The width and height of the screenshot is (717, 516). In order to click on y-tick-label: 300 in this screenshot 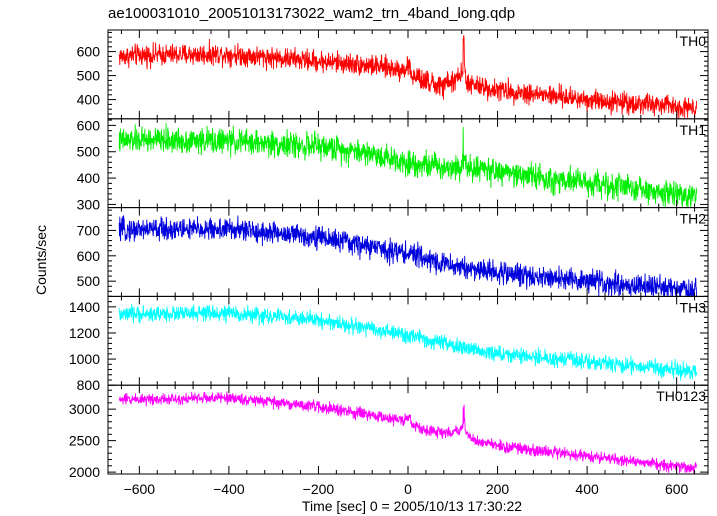, I will do `click(89, 204)`.